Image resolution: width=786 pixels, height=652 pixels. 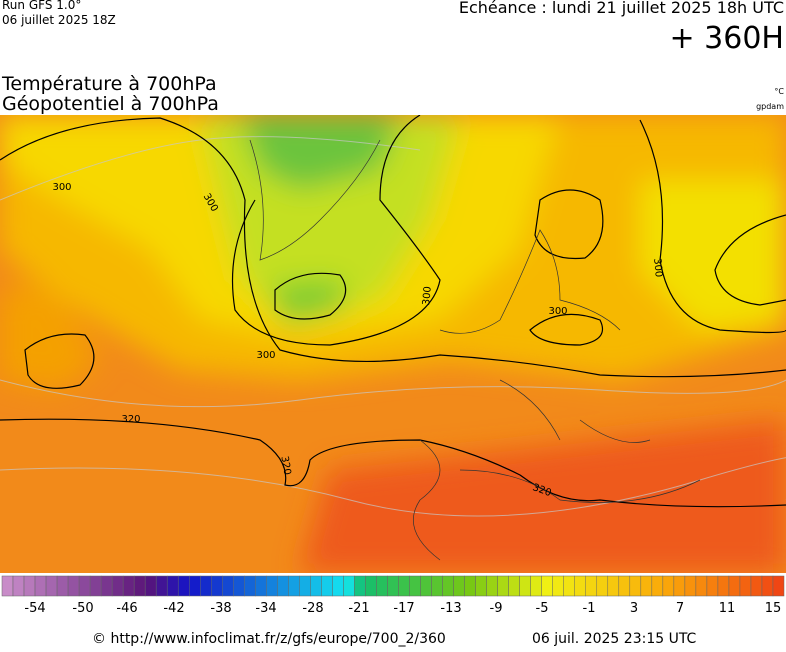 What do you see at coordinates (496, 608) in the screenshot?
I see `colorbar-label: -9` at bounding box center [496, 608].